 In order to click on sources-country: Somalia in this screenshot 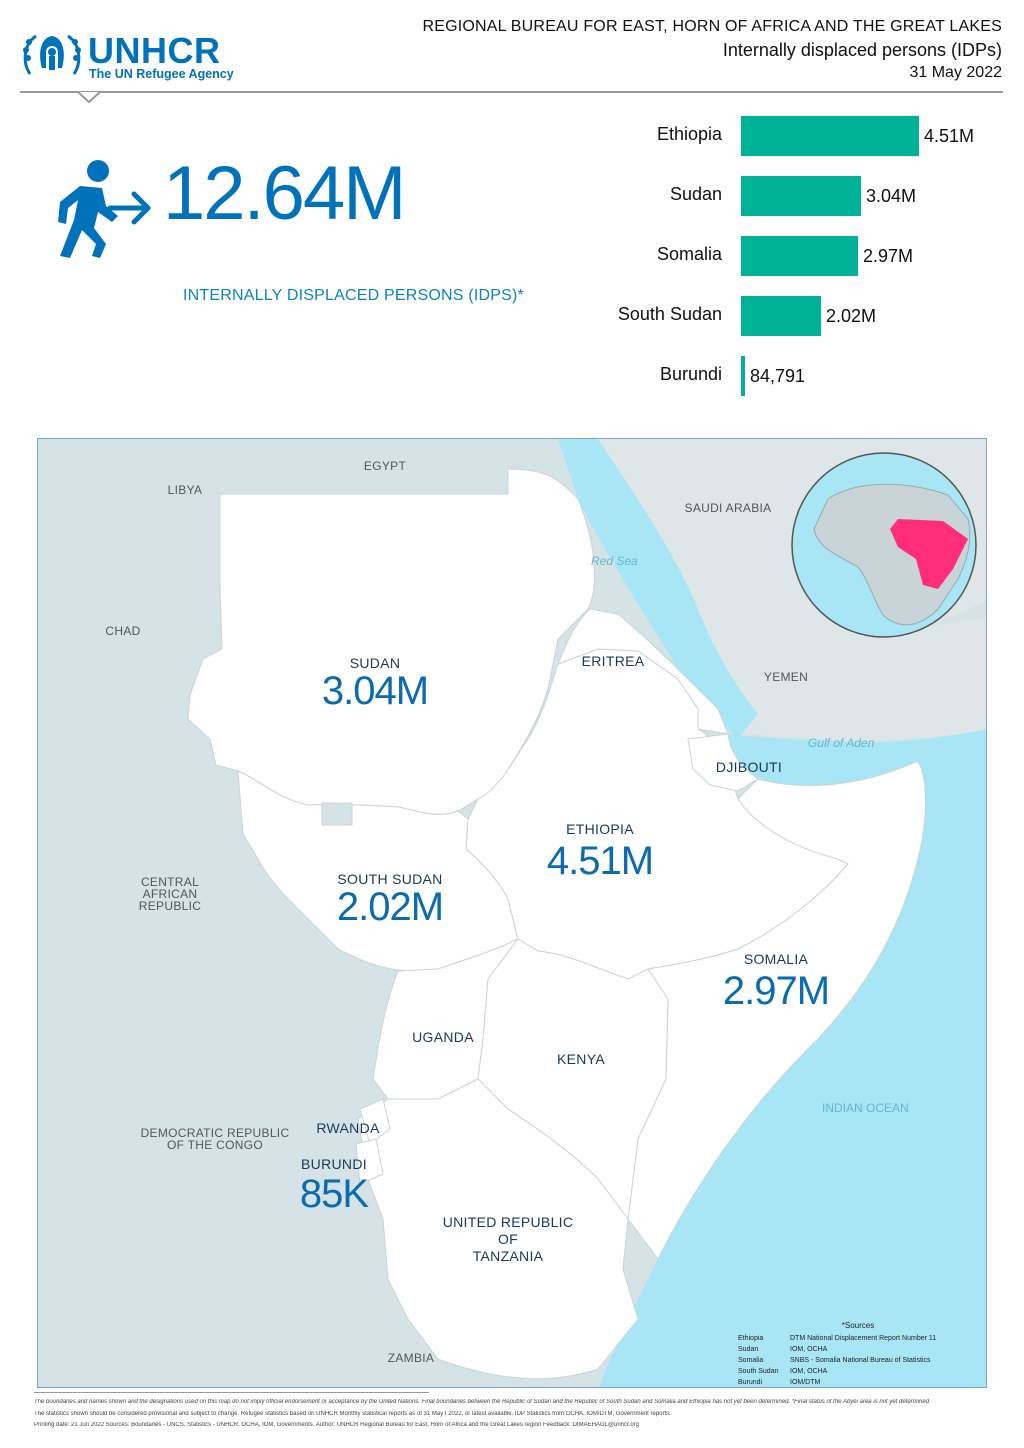, I will do `click(751, 1360)`.